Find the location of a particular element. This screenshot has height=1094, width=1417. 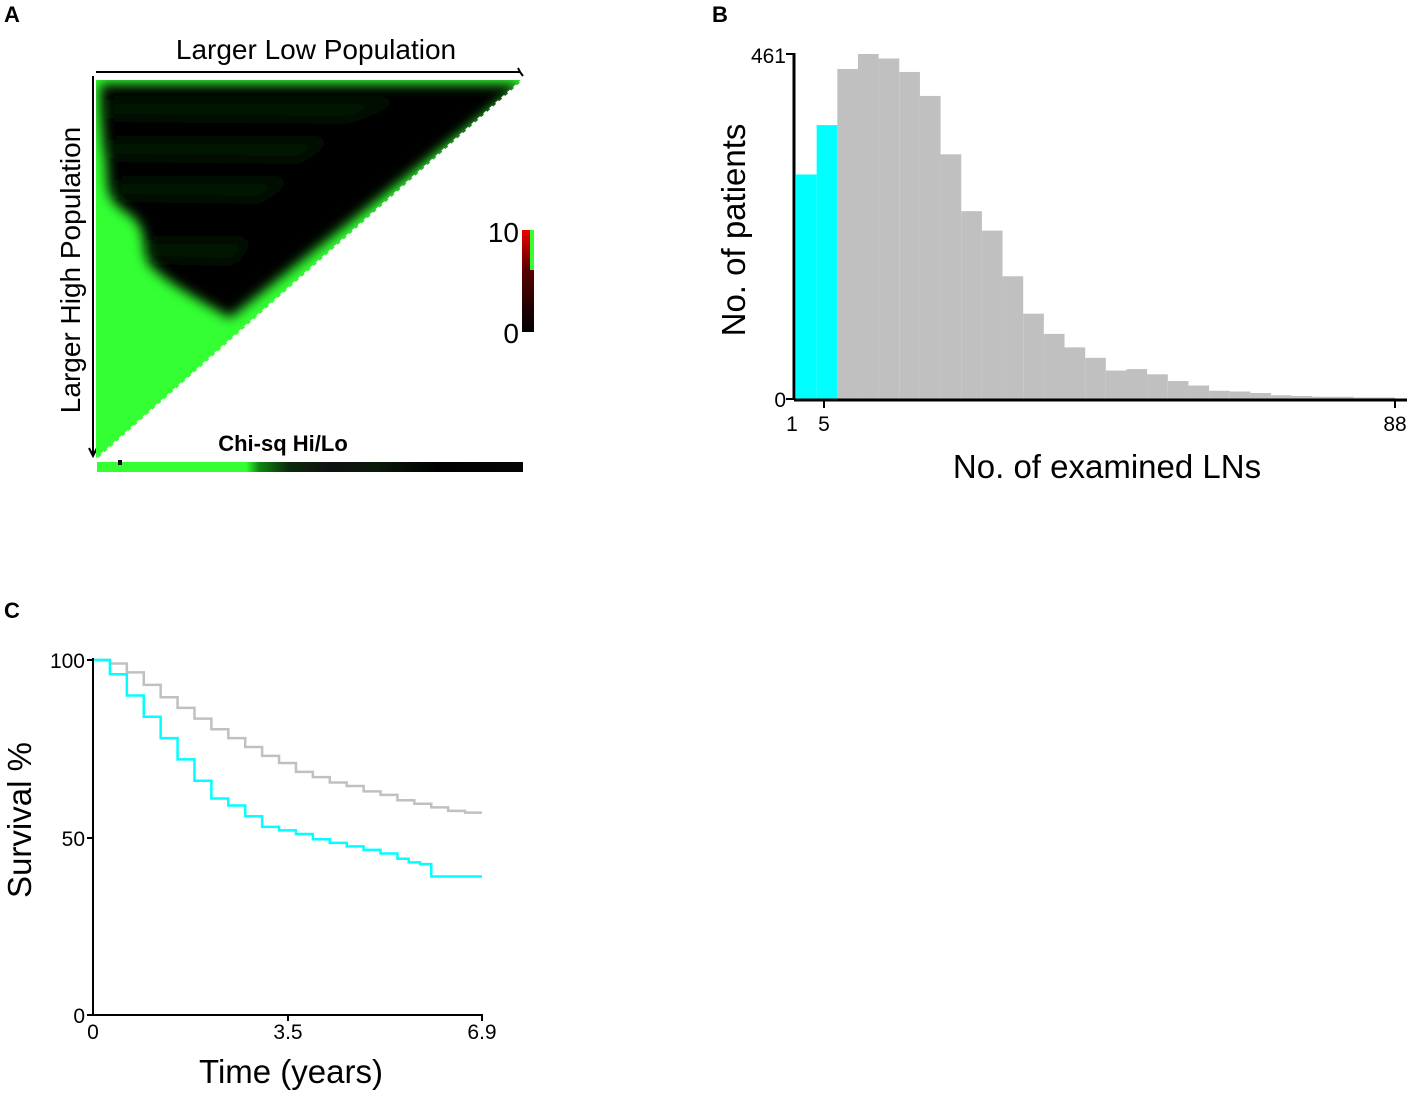

histogram-y-tick-label-min: 0 is located at coordinates (780, 400).